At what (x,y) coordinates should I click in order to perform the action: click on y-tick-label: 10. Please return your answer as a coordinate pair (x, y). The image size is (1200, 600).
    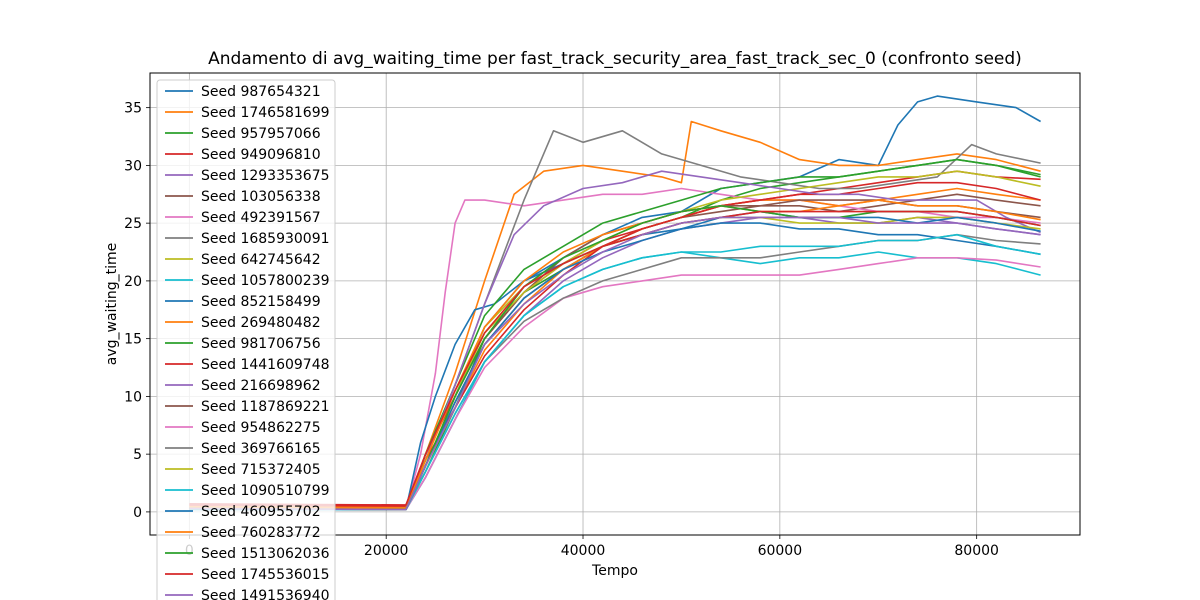
    Looking at the image, I should click on (133, 397).